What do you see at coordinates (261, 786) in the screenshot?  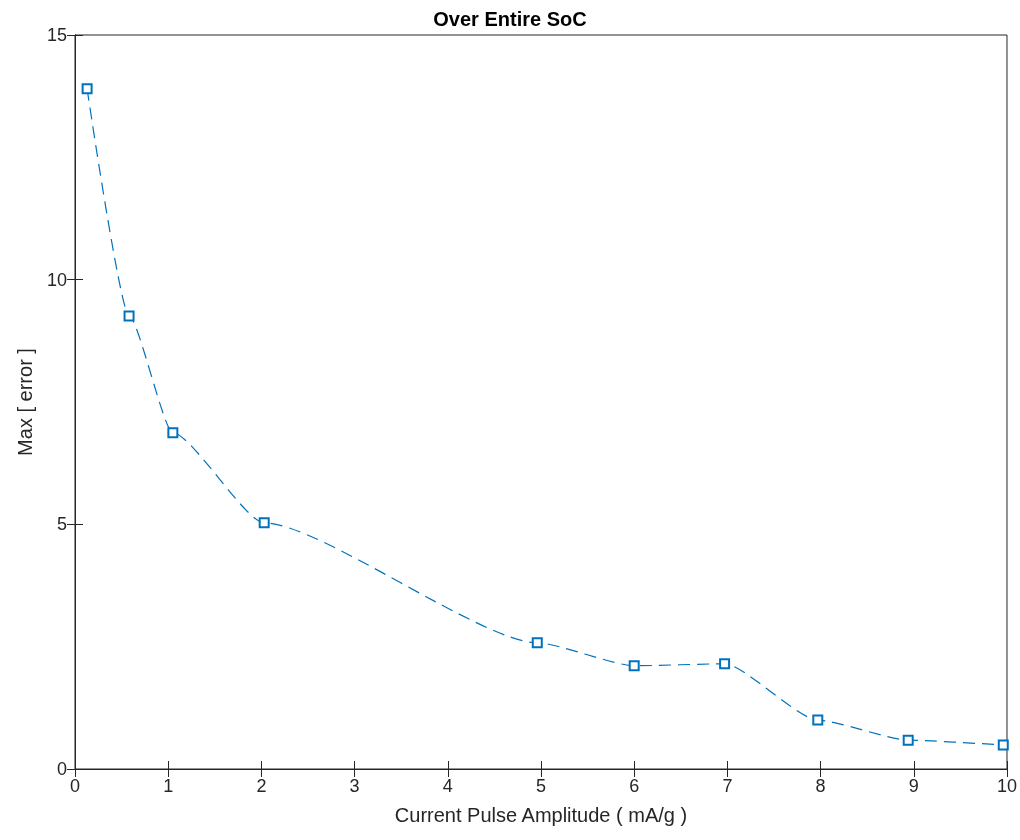 I see `x-tick-label: 2` at bounding box center [261, 786].